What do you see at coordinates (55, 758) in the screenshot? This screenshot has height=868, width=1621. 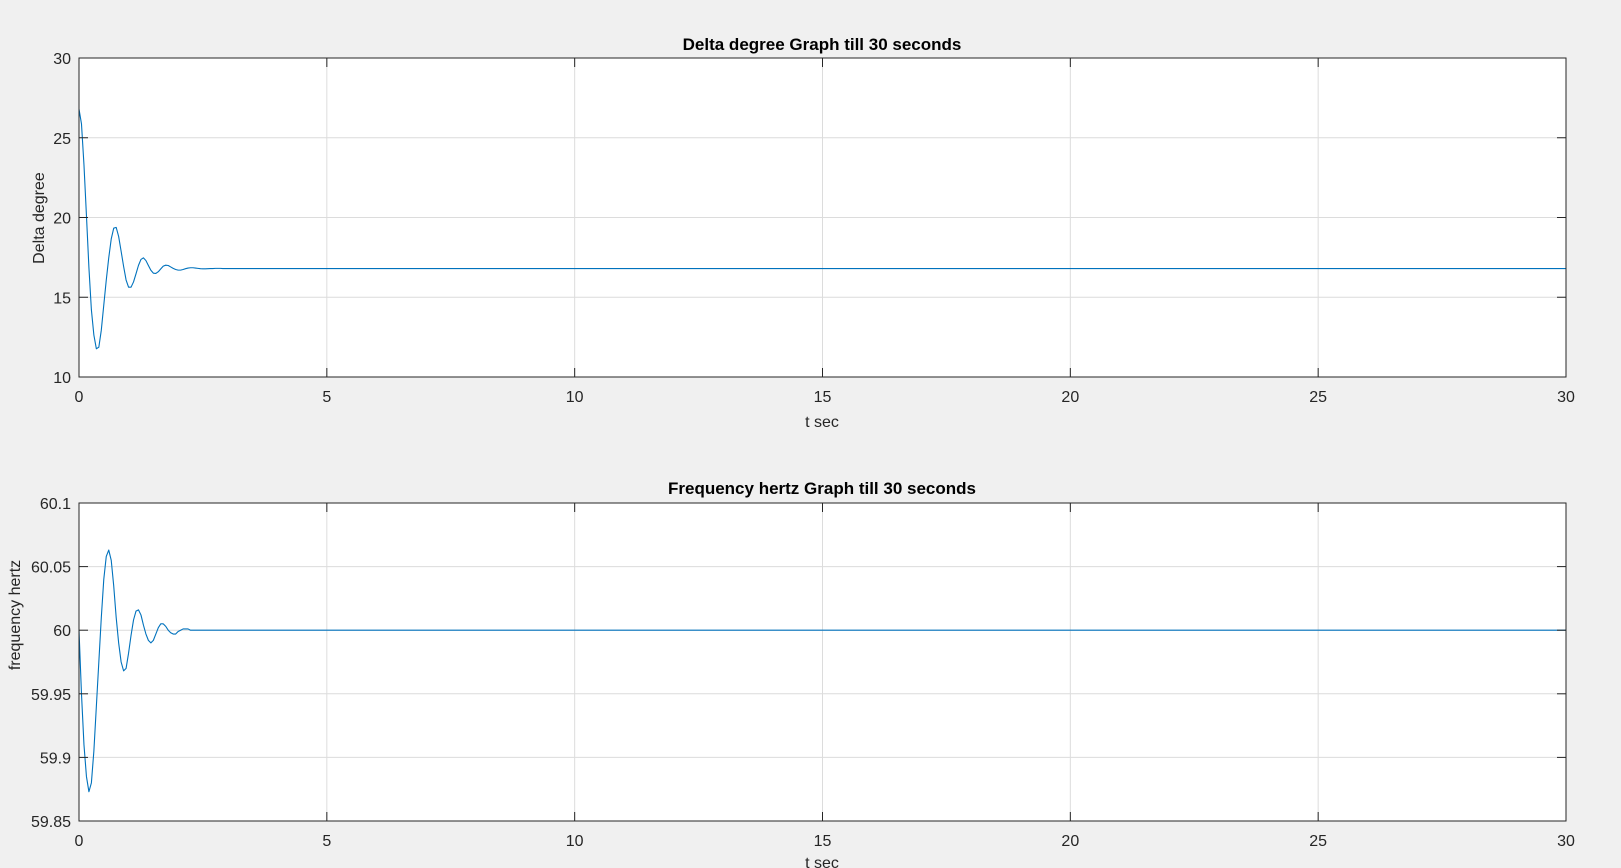 I see `y-tick-label: 59.9` at bounding box center [55, 758].